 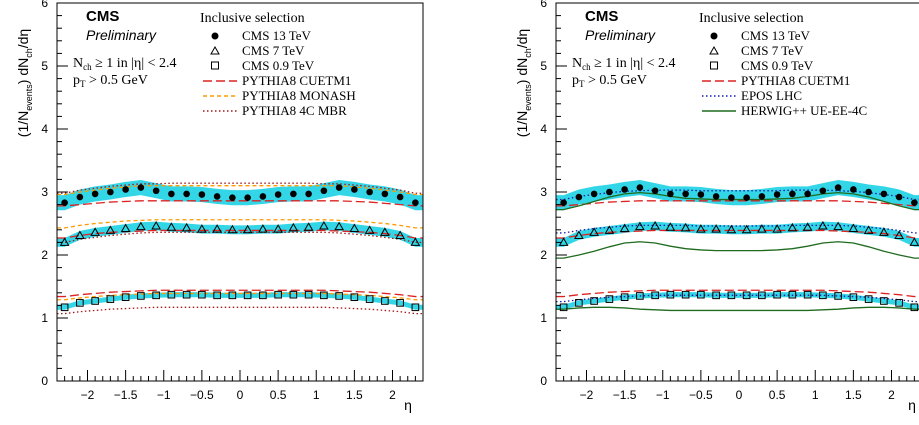 I want to click on right-bands, so click(x=737, y=245).